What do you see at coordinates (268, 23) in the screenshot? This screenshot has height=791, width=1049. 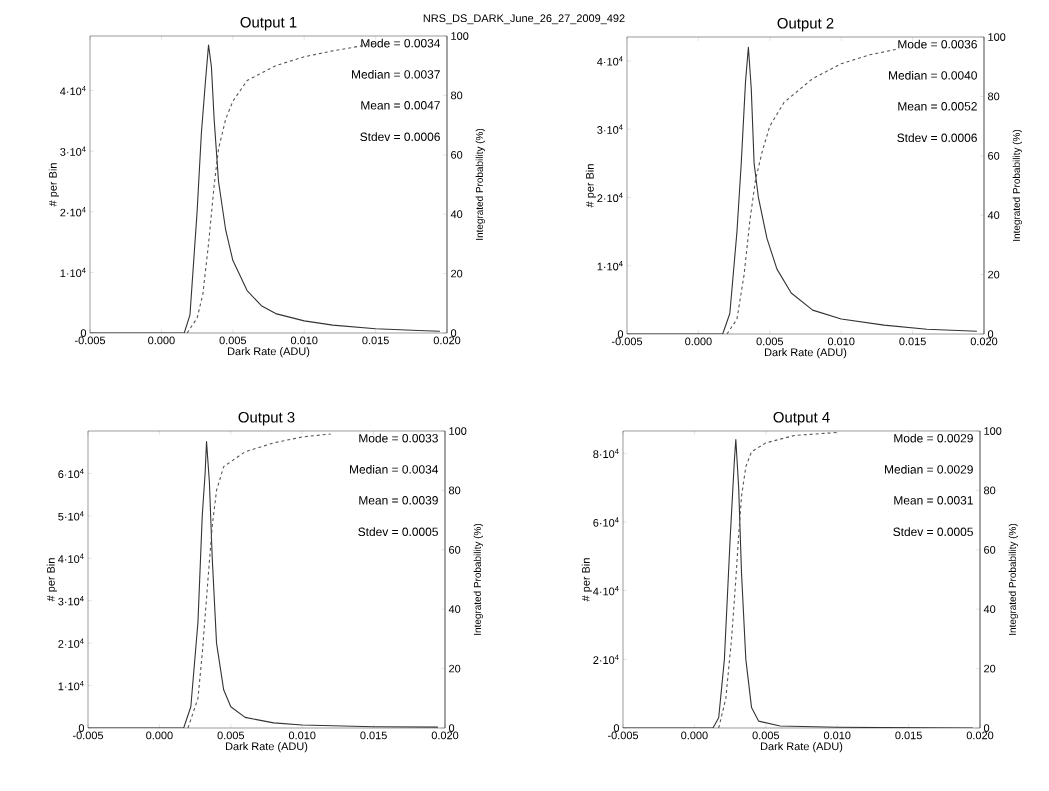 I see `chart-title: Output 1` at bounding box center [268, 23].